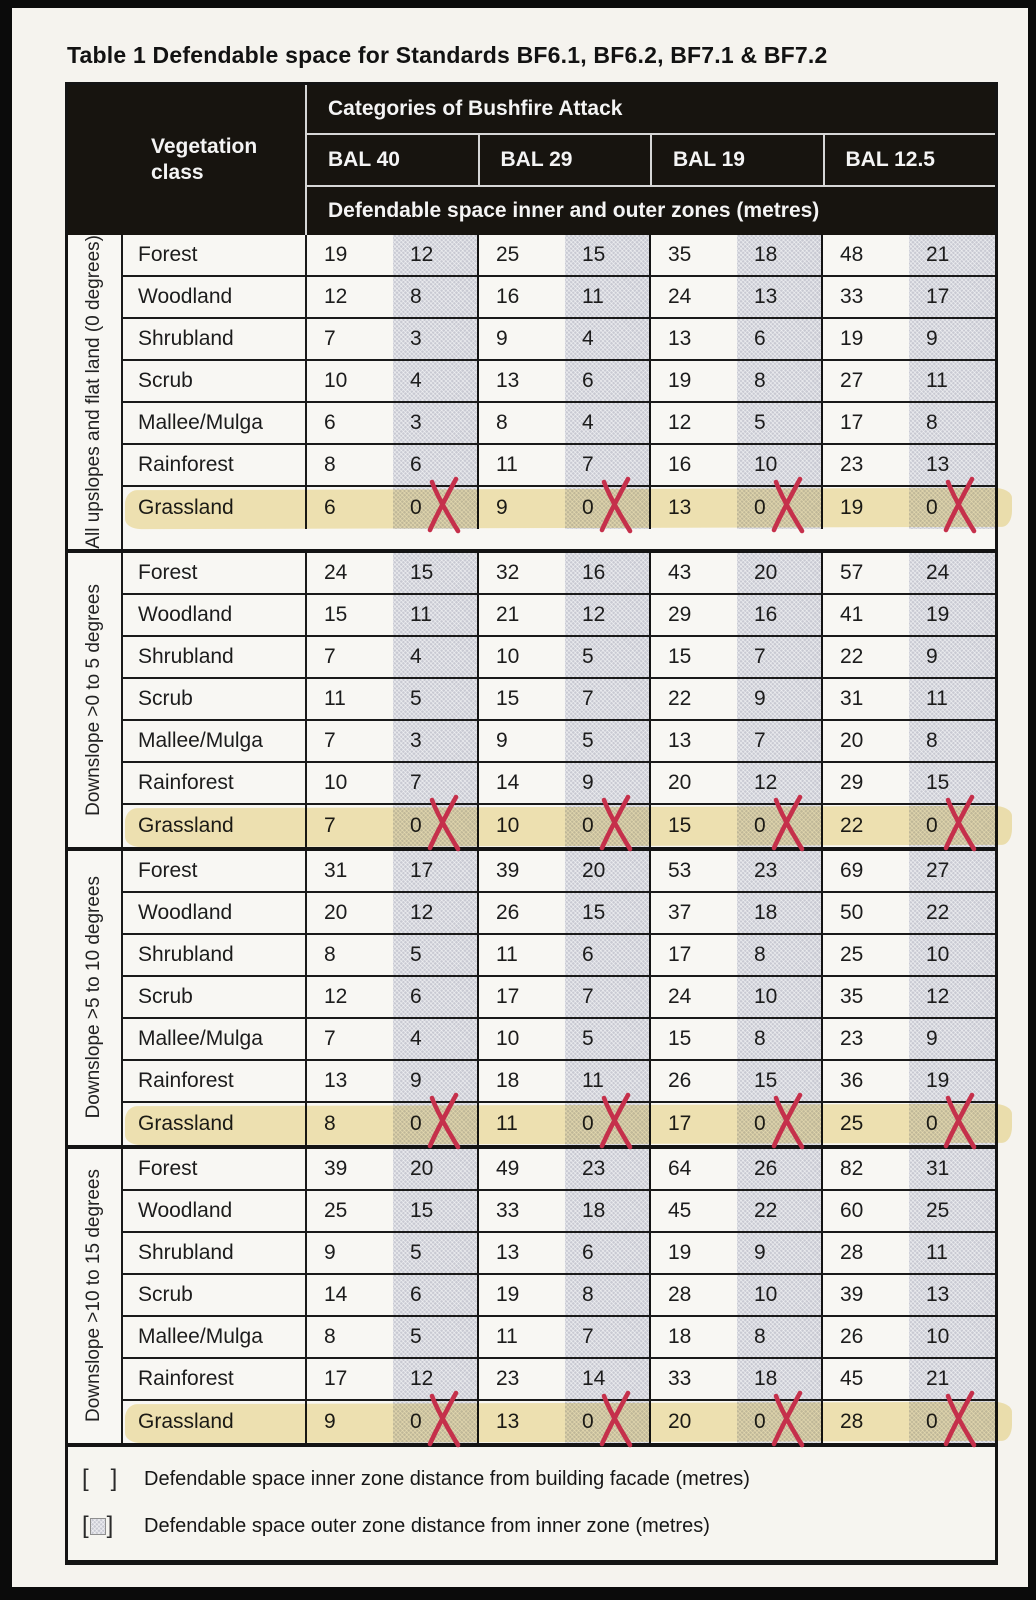  I want to click on cell-inner-zone: 57, so click(852, 572).